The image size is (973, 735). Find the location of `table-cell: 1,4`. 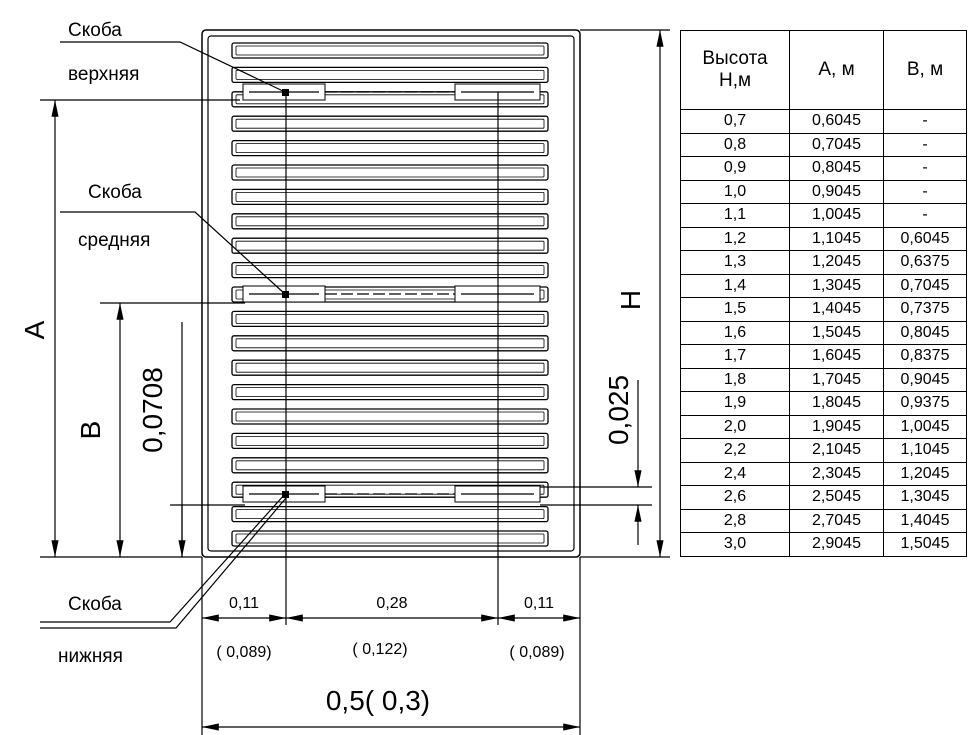

table-cell: 1,4 is located at coordinates (735, 285).